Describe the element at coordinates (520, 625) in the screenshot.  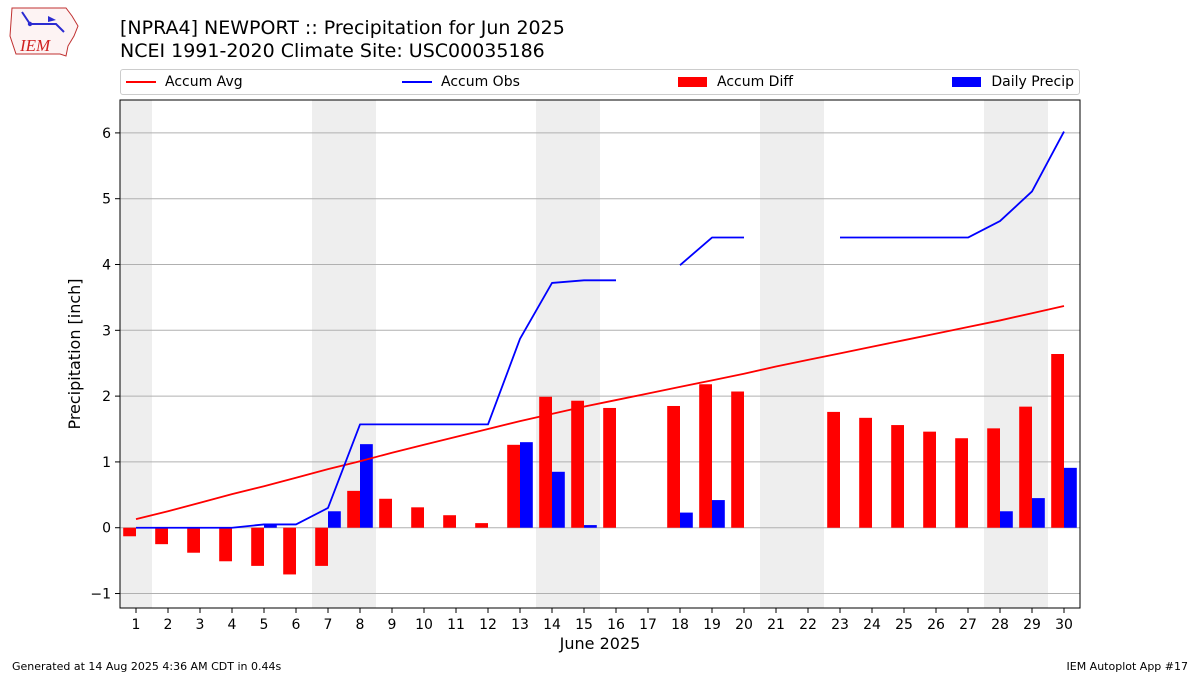
I see `x-tick-label: 13` at that location.